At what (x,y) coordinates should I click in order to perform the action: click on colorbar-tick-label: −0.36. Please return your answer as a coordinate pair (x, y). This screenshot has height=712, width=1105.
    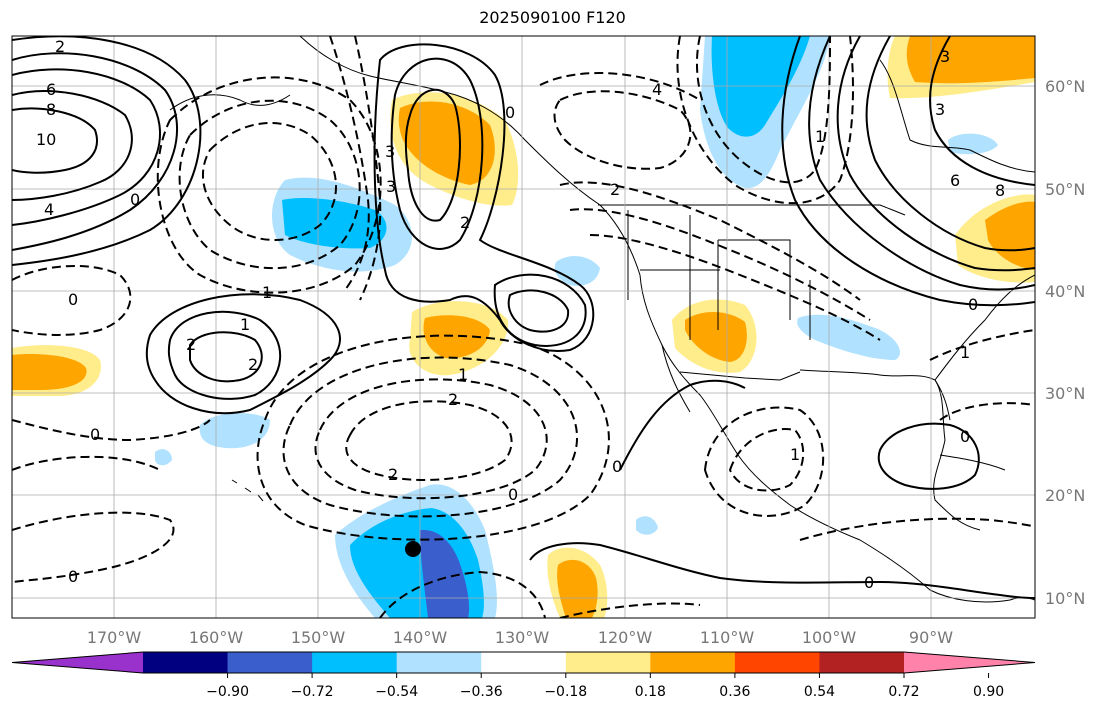
    Looking at the image, I should click on (481, 692).